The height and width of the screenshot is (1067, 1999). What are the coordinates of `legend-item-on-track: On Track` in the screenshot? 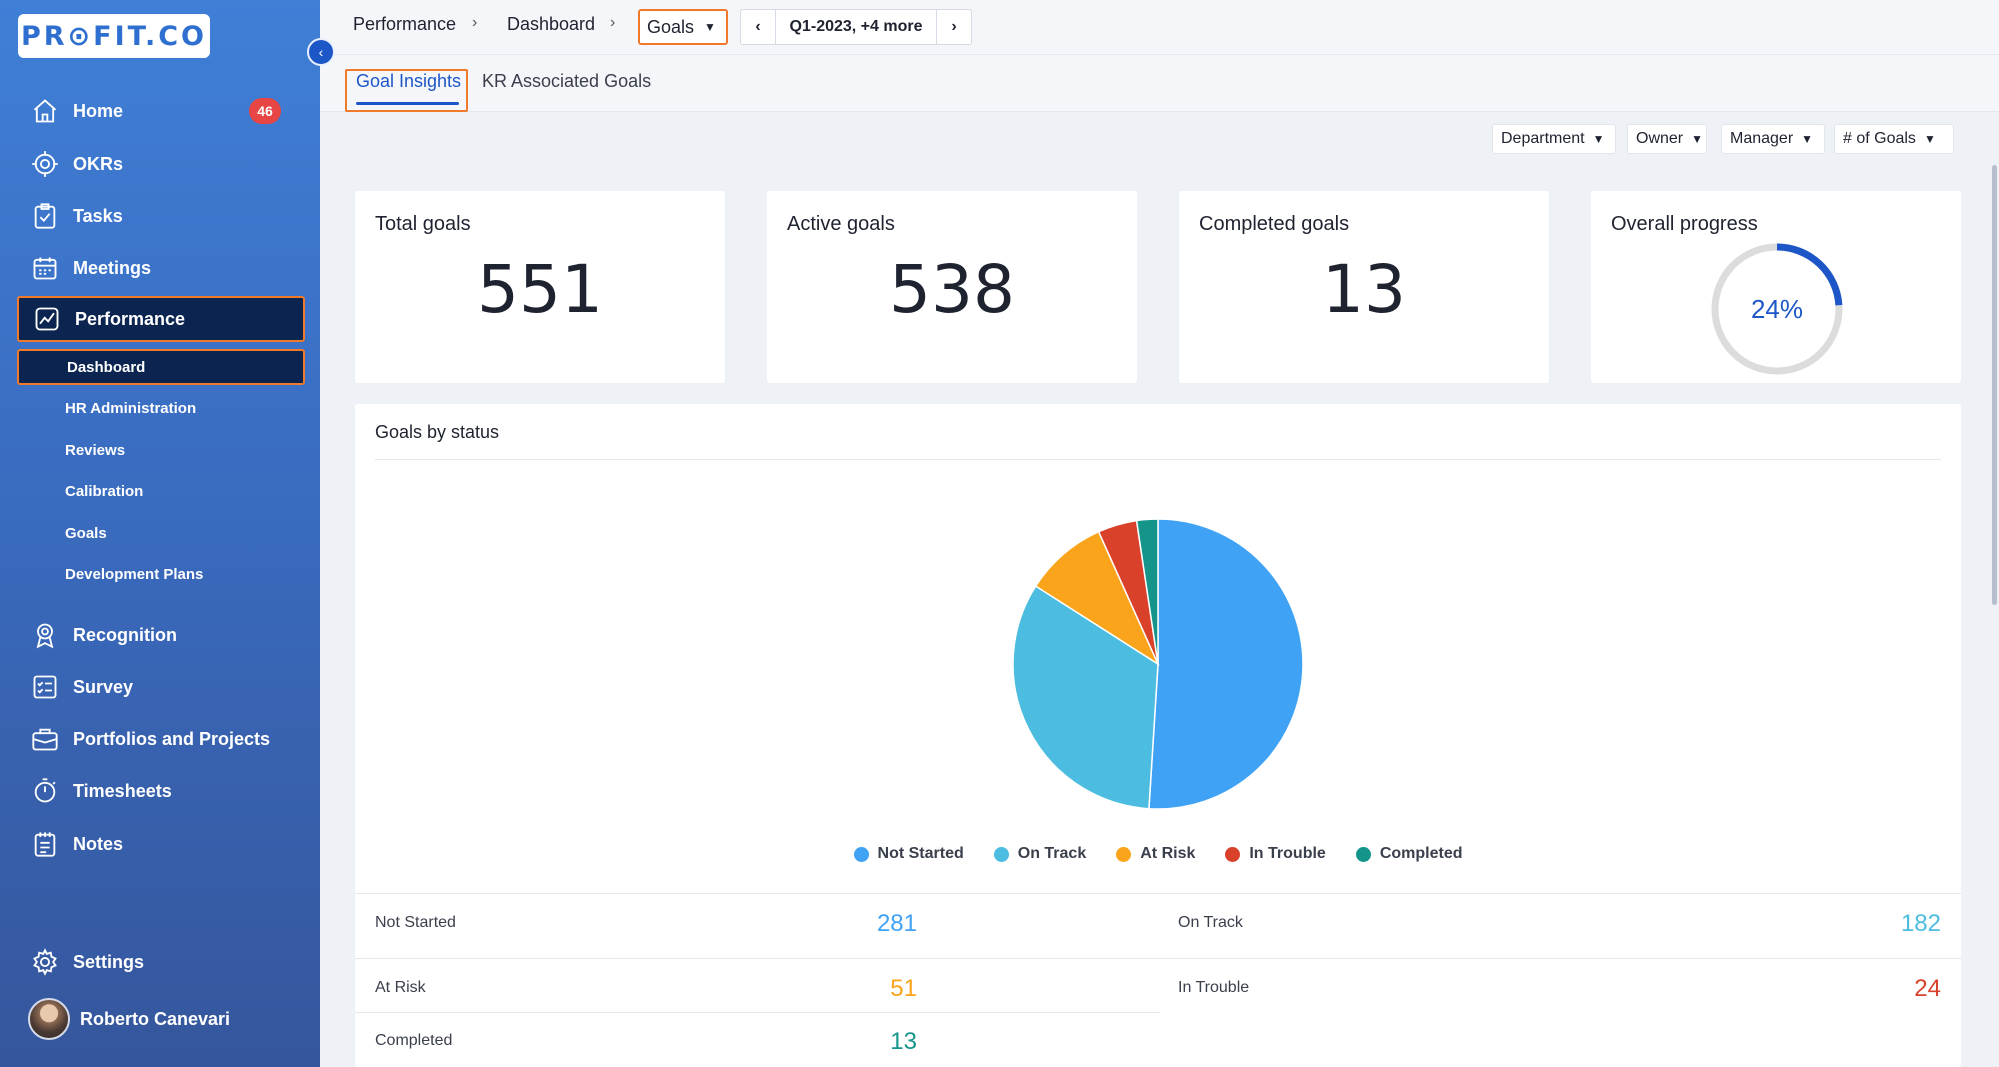 It's located at (1040, 854).